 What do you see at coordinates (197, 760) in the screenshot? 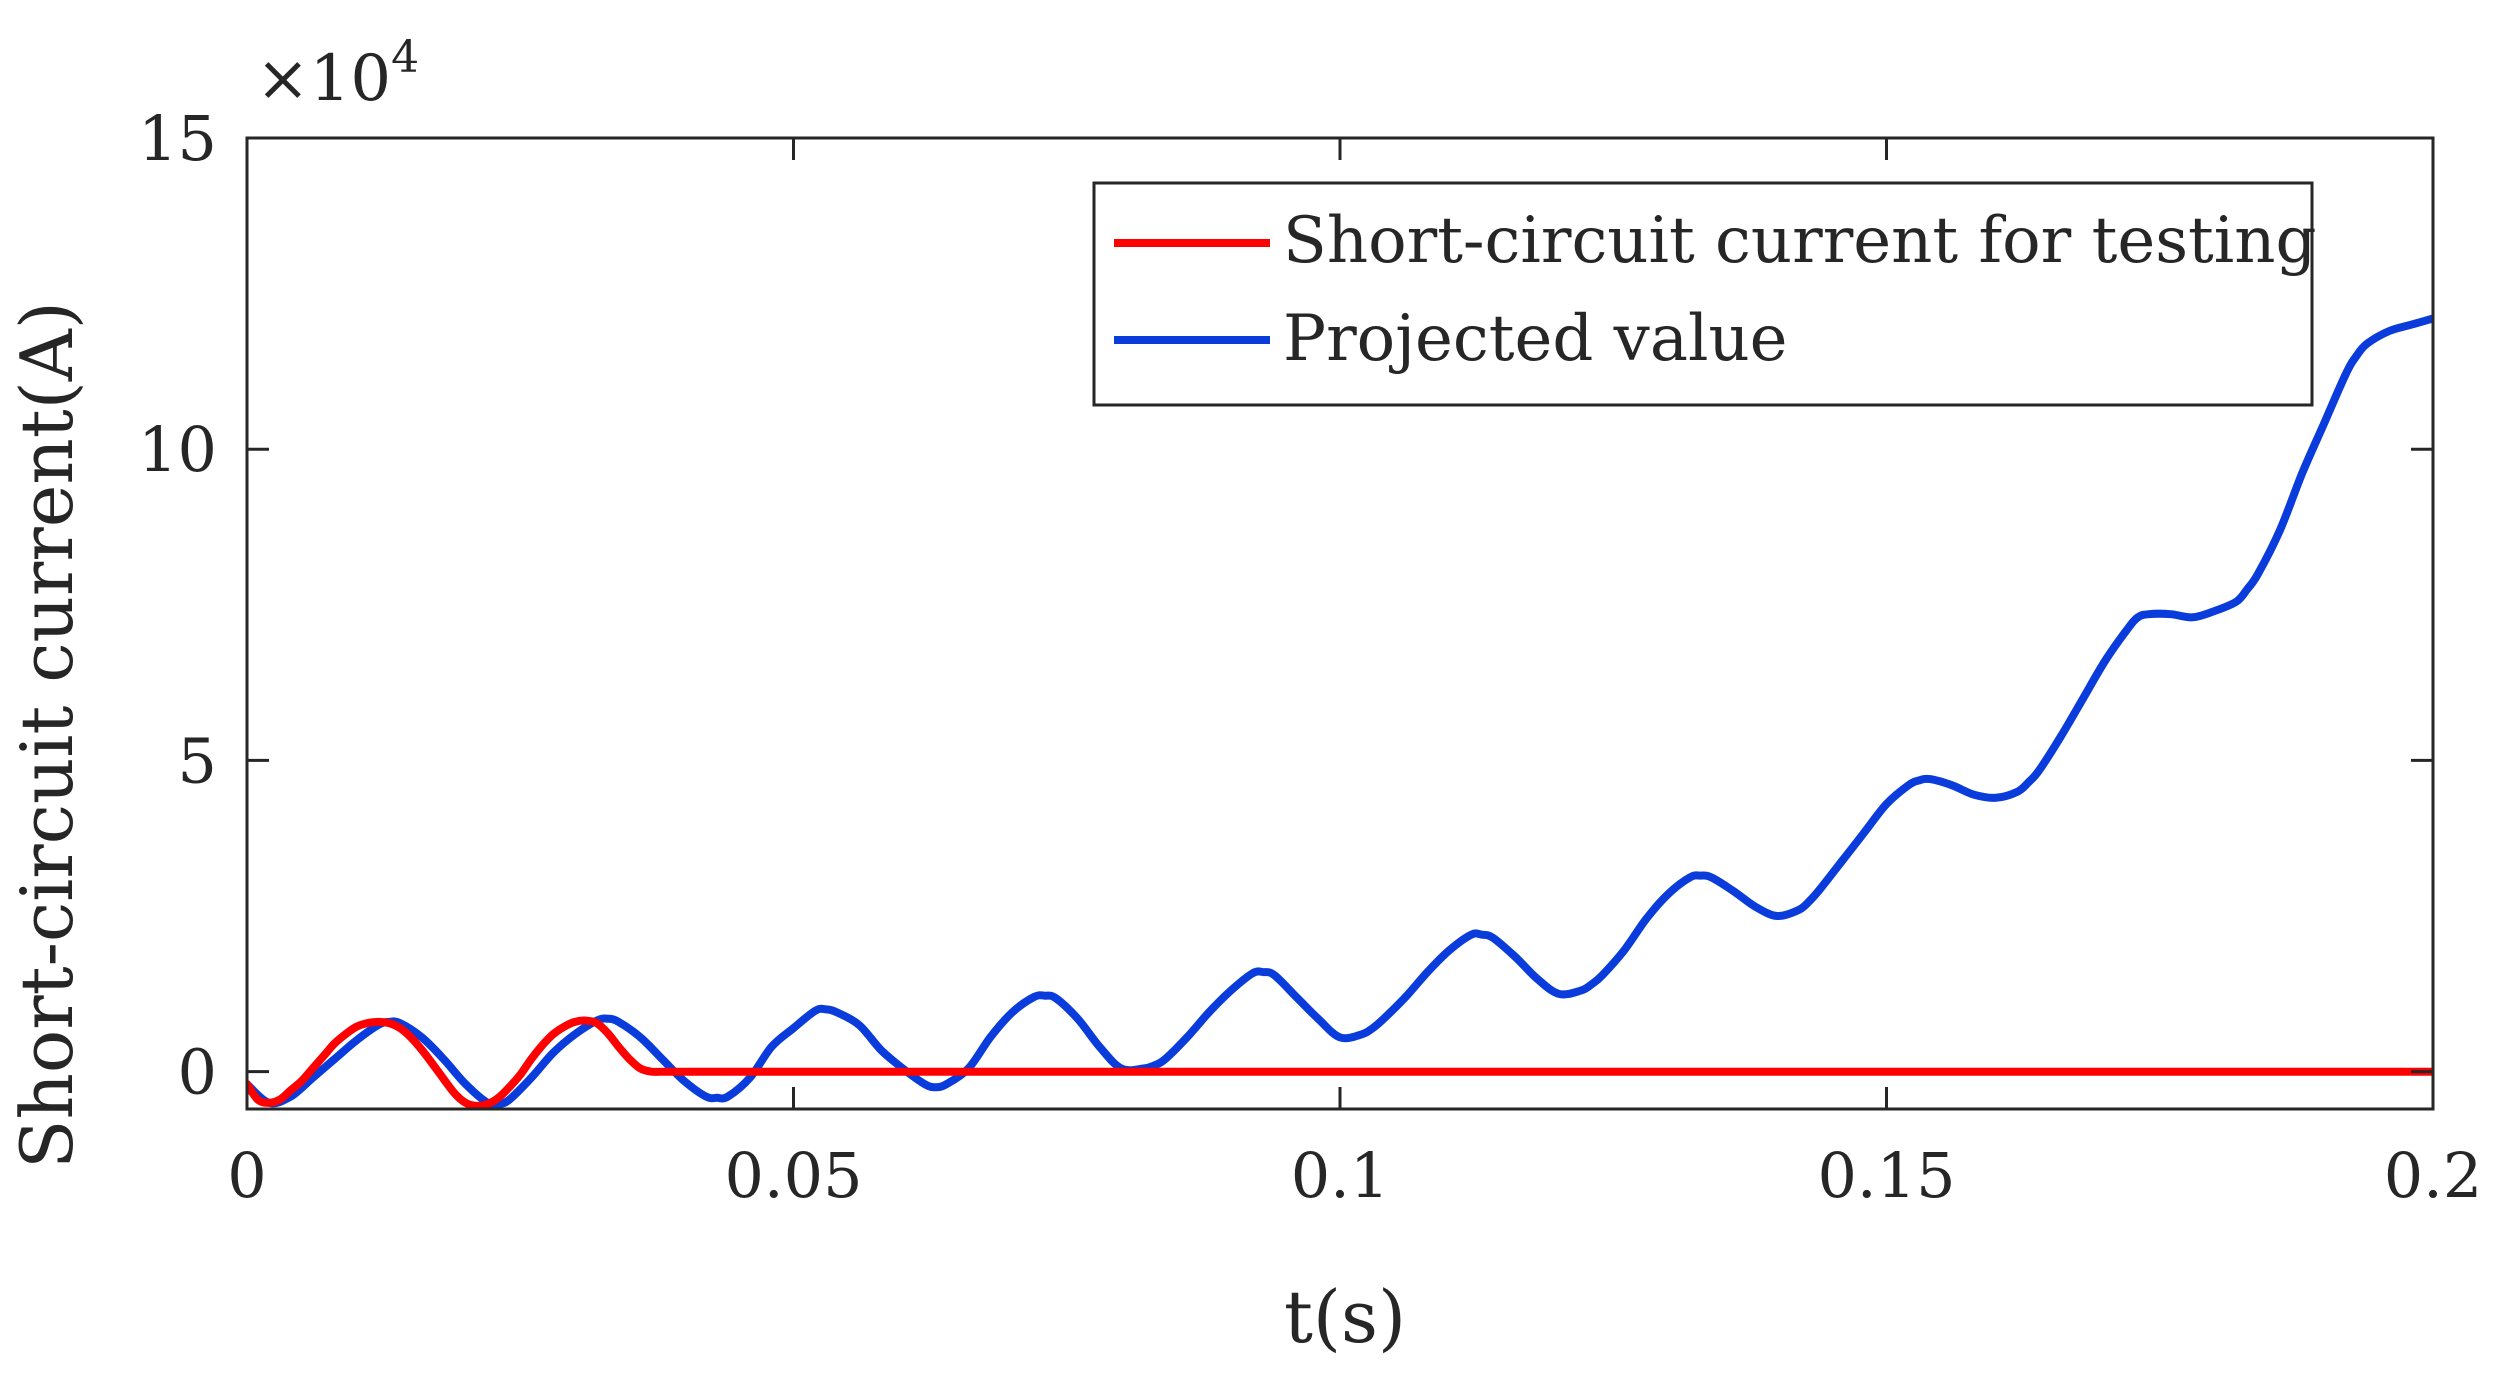
I see `y-tick-label: 5` at bounding box center [197, 760].